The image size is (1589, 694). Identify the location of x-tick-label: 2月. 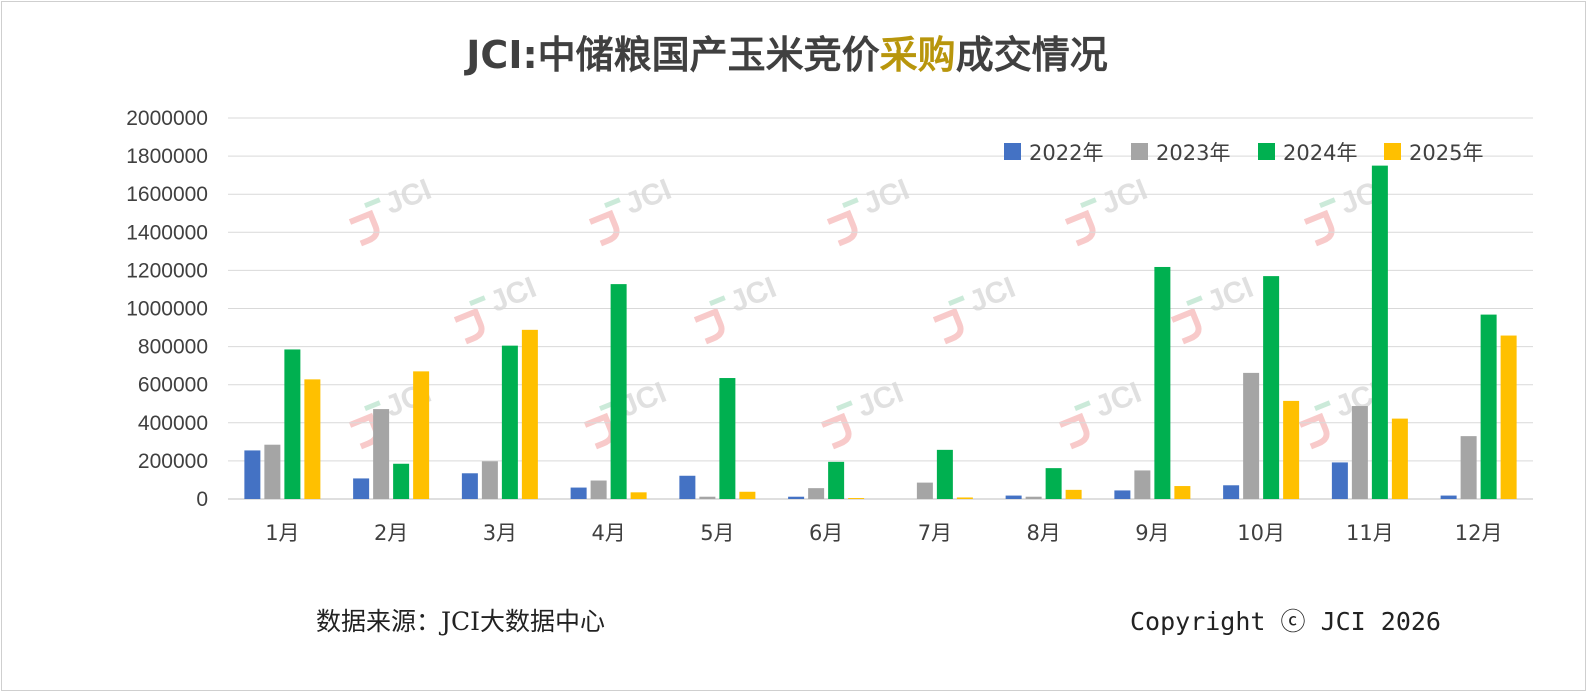
(391, 533).